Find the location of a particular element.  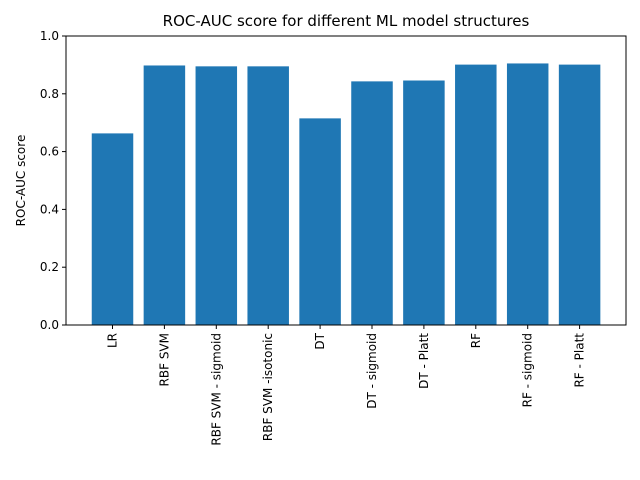

bar-dt is located at coordinates (320, 222).